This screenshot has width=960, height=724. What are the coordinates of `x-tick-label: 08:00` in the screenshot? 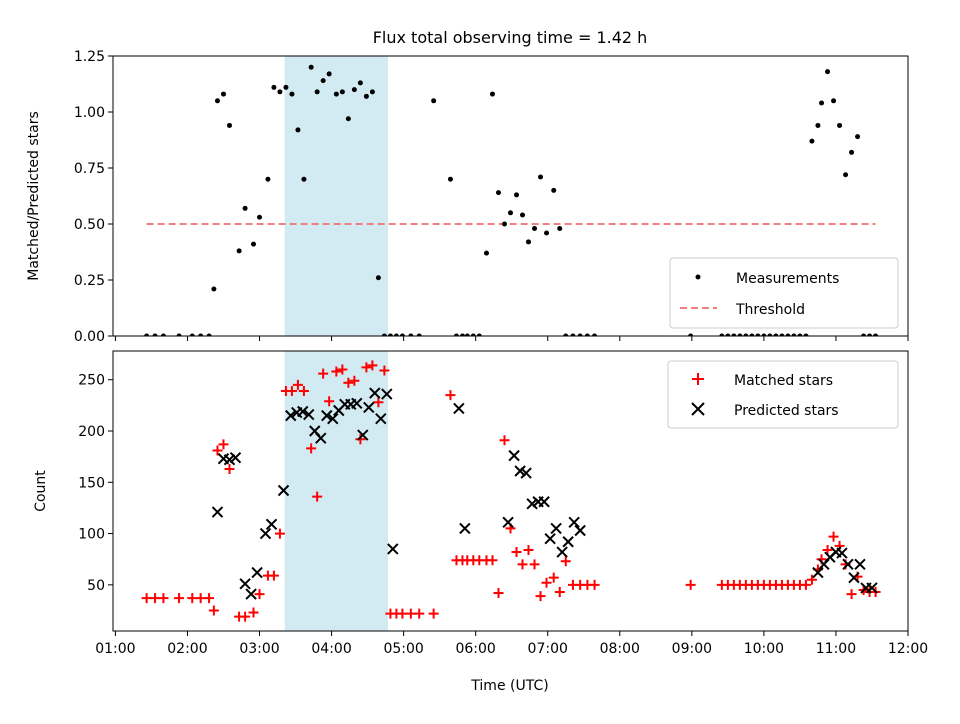 It's located at (620, 649).